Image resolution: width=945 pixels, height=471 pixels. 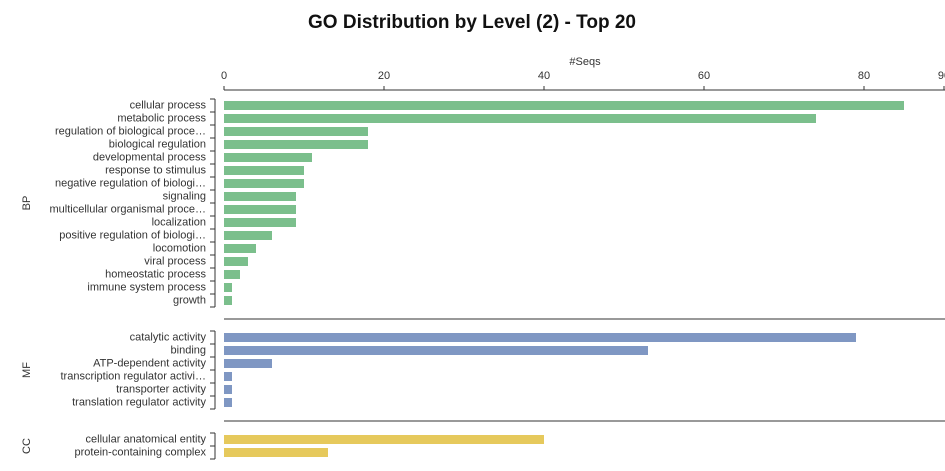 I want to click on x-tick-label: 20, so click(x=384, y=76).